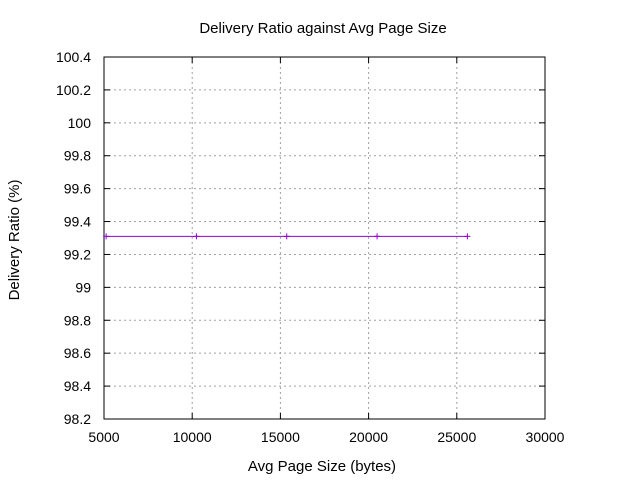 Image resolution: width=640 pixels, height=480 pixels. Describe the element at coordinates (545, 437) in the screenshot. I see `x-tick-label: 30000` at that location.